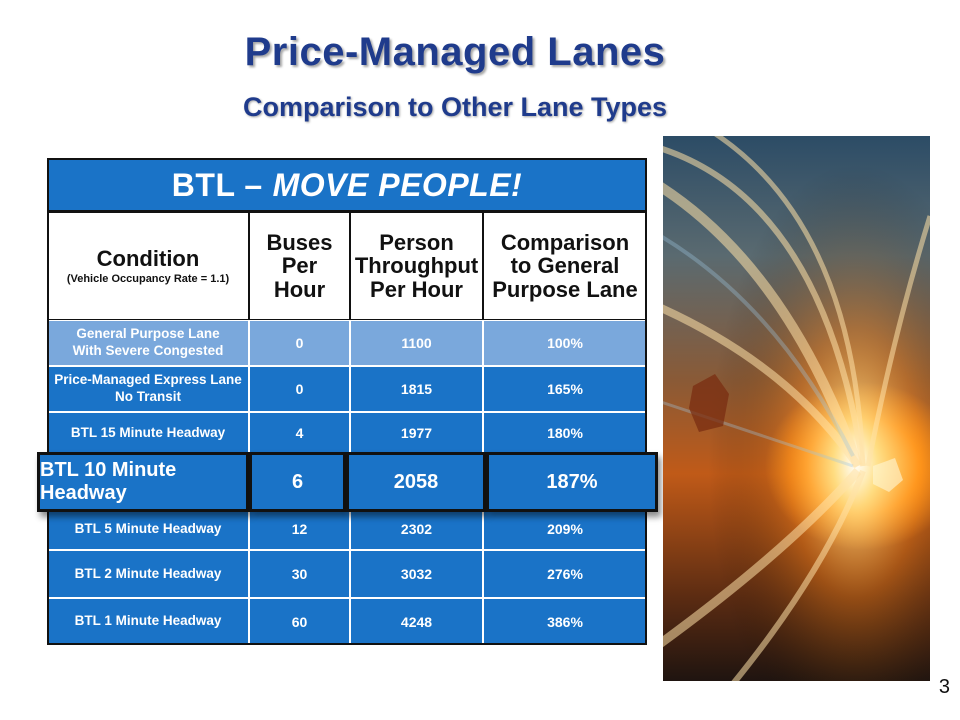 This screenshot has height=720, width=960. Describe the element at coordinates (297, 482) in the screenshot. I see `highlight-buses: 6` at that location.